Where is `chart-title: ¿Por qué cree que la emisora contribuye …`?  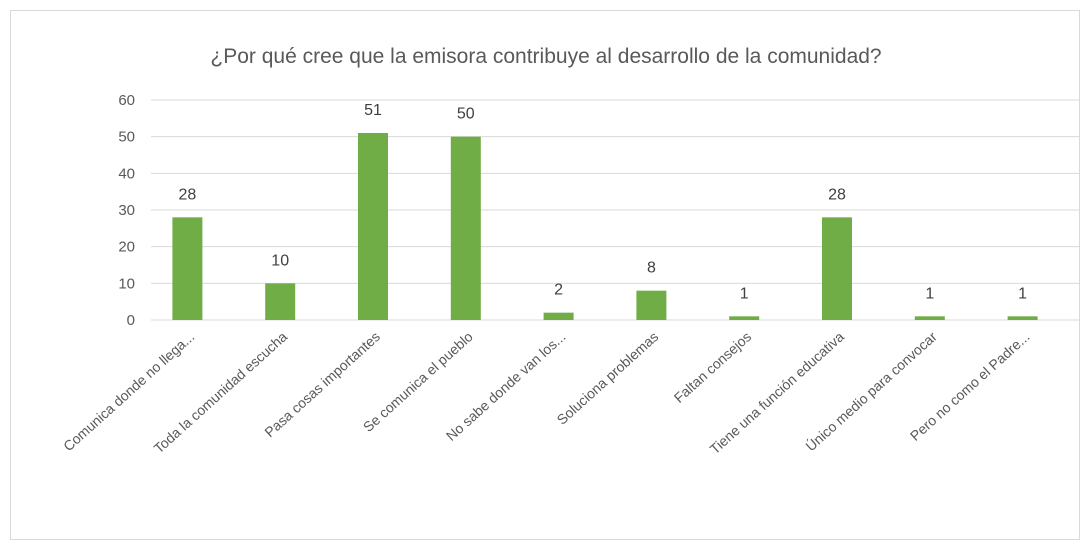 chart-title: ¿Por qué cree que la emisora contribuye … is located at coordinates (545, 56).